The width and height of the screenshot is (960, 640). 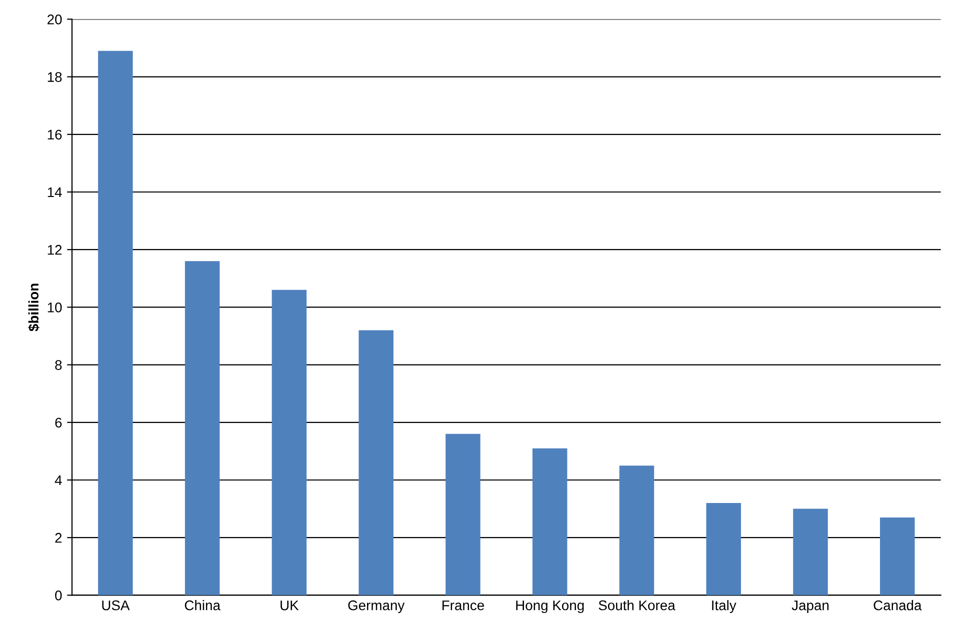 I want to click on y-tick-label: 18, so click(x=55, y=77).